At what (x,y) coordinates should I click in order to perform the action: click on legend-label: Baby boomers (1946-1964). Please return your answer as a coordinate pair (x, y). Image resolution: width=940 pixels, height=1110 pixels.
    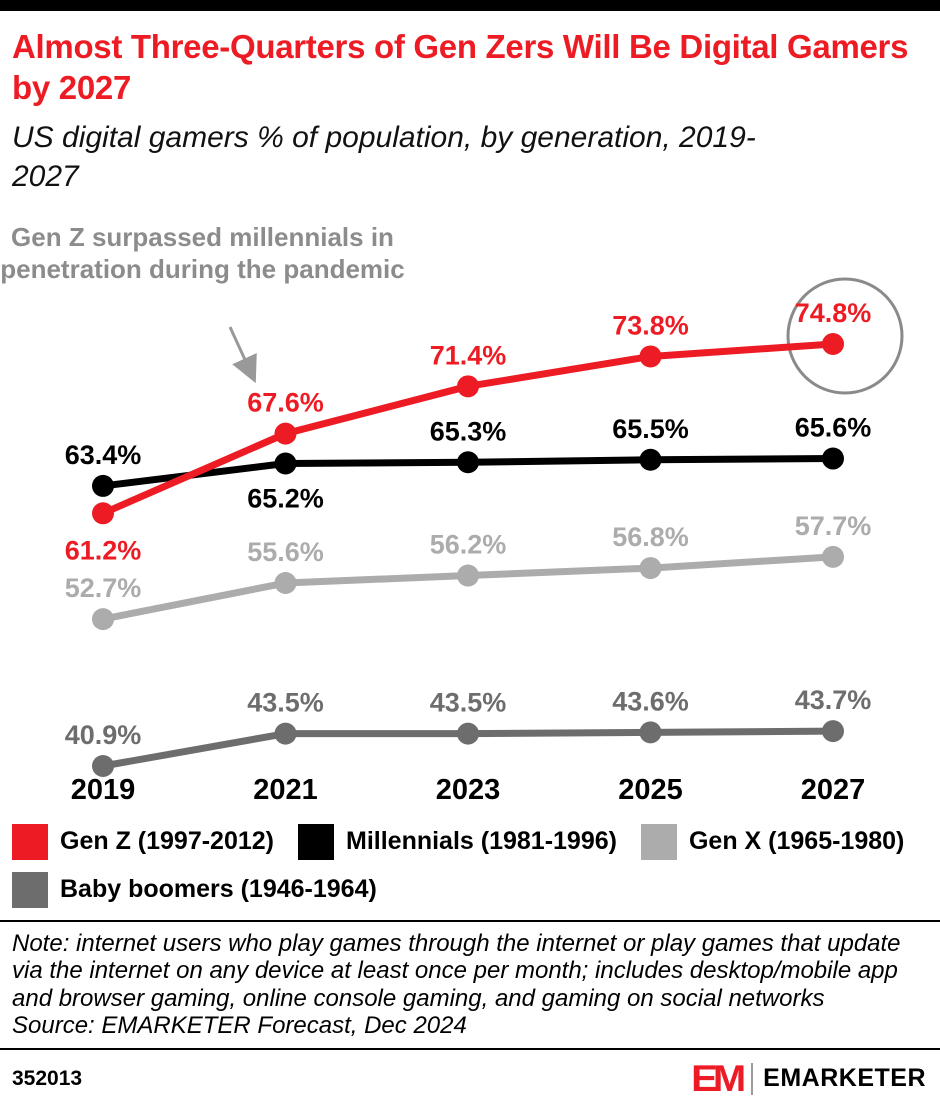
    Looking at the image, I should click on (218, 889).